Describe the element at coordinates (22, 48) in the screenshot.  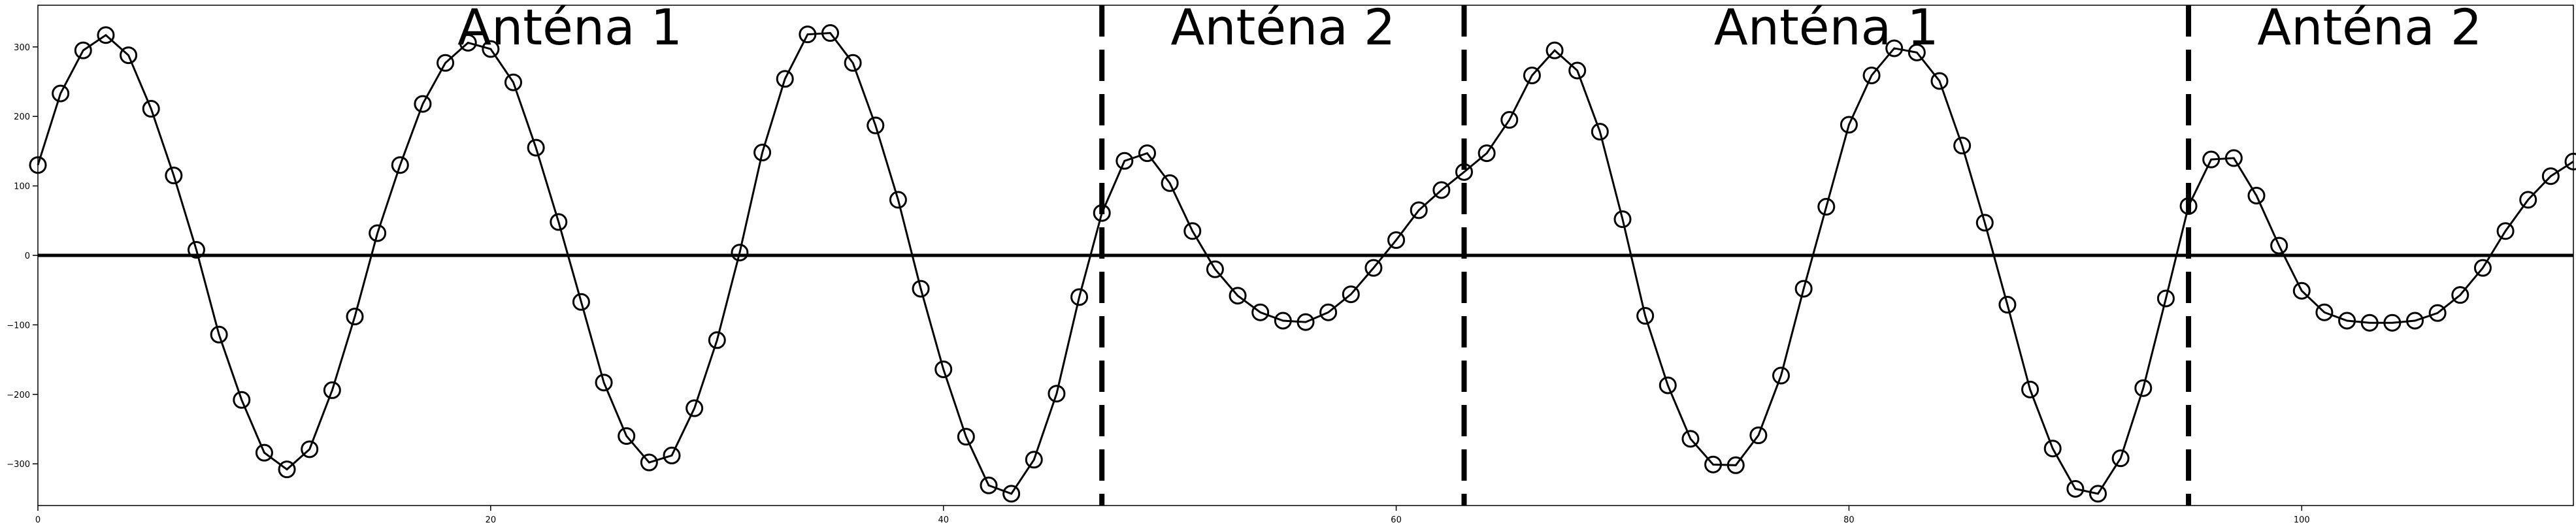
I see `y-tick-label: 300` at that location.